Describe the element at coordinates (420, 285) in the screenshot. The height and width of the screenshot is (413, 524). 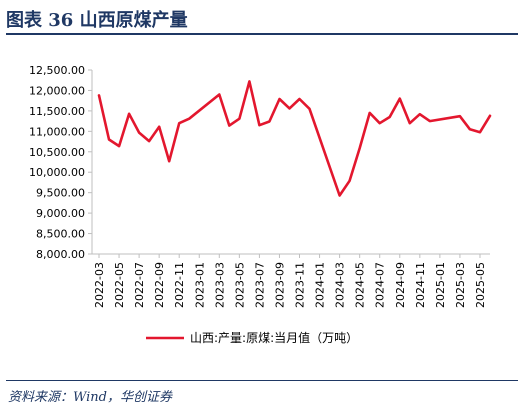
I see `x-tick-label: 2024-11` at that location.